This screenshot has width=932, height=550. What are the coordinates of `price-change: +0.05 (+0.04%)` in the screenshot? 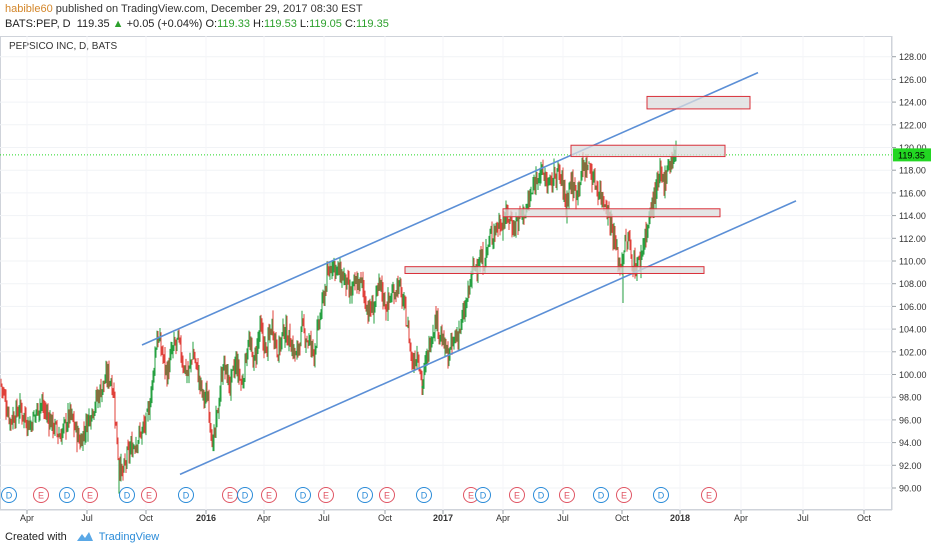 It's located at (164, 24).